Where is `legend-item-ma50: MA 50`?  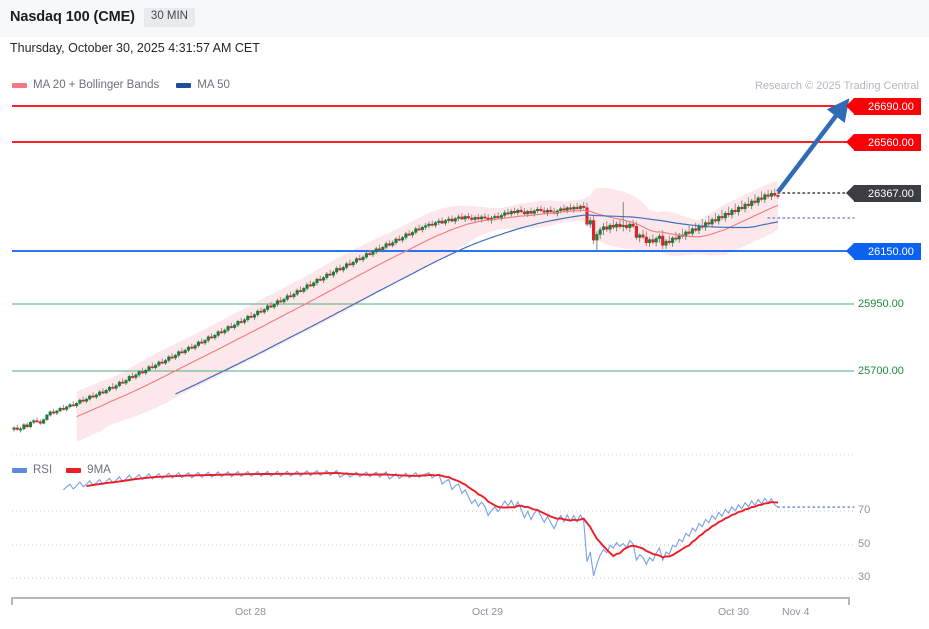 legend-item-ma50: MA 50 is located at coordinates (203, 85).